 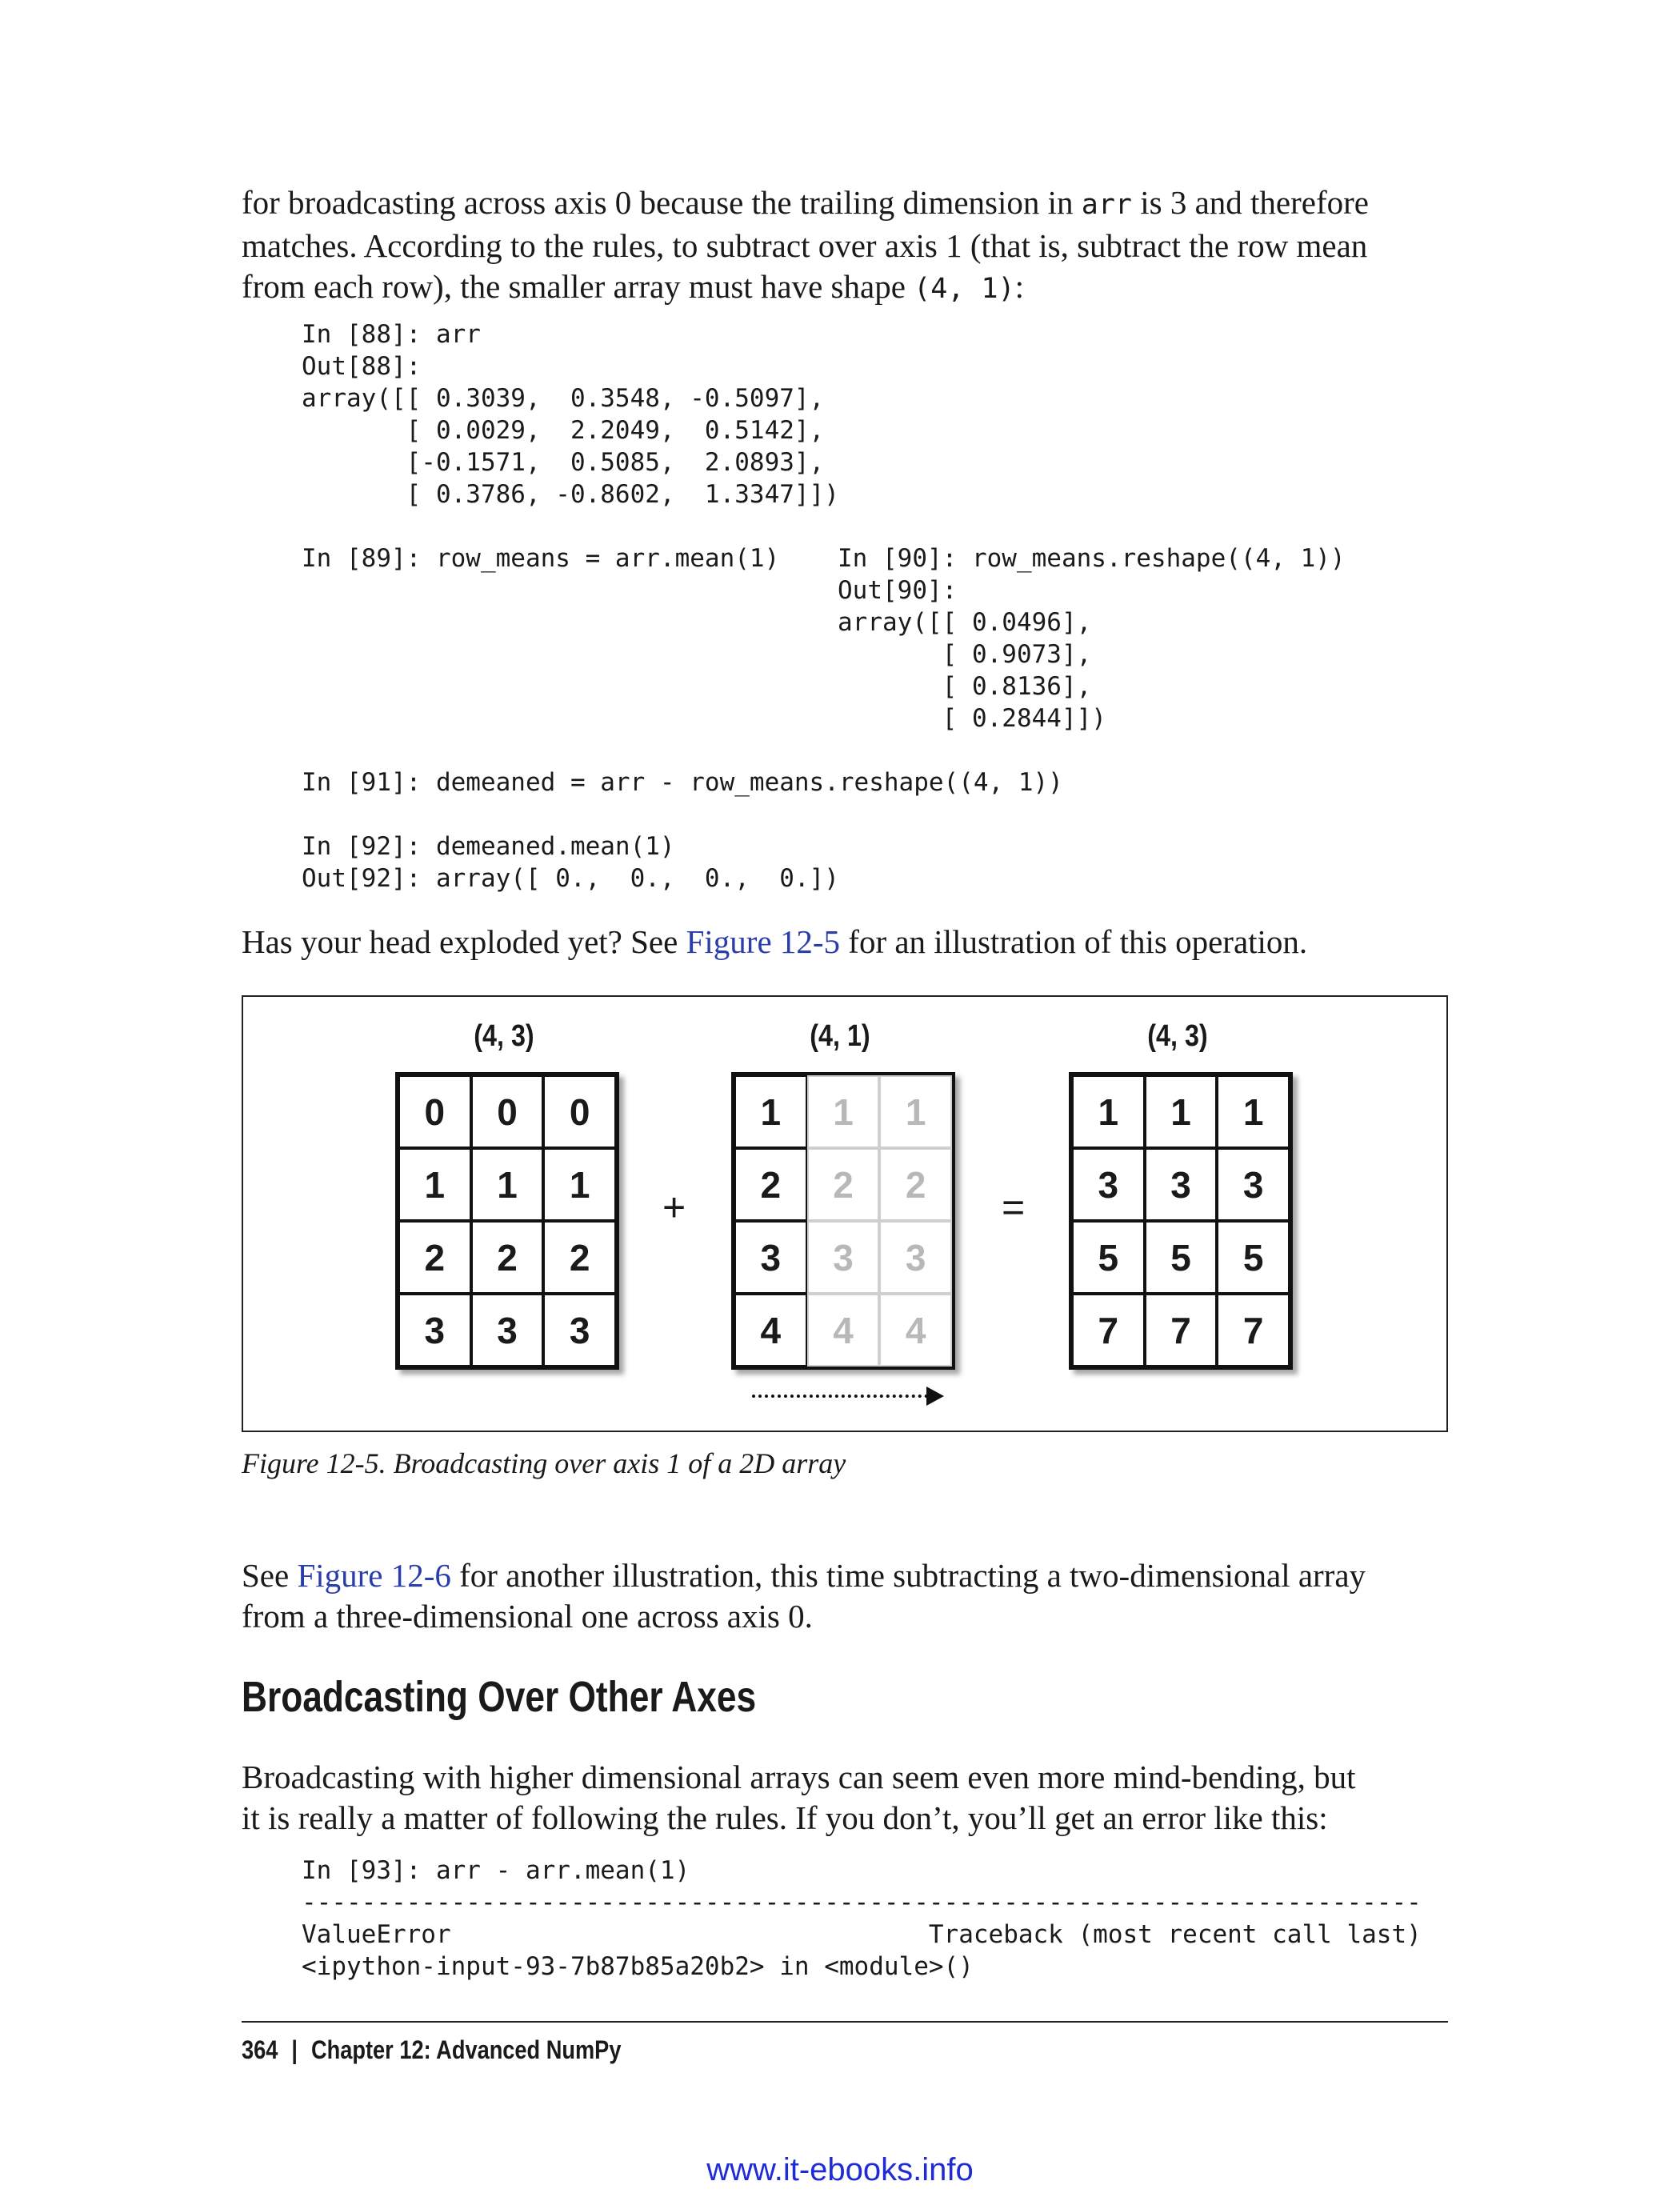 What do you see at coordinates (763, 941) in the screenshot?
I see `figure-12-5-link: Figure 12-5` at bounding box center [763, 941].